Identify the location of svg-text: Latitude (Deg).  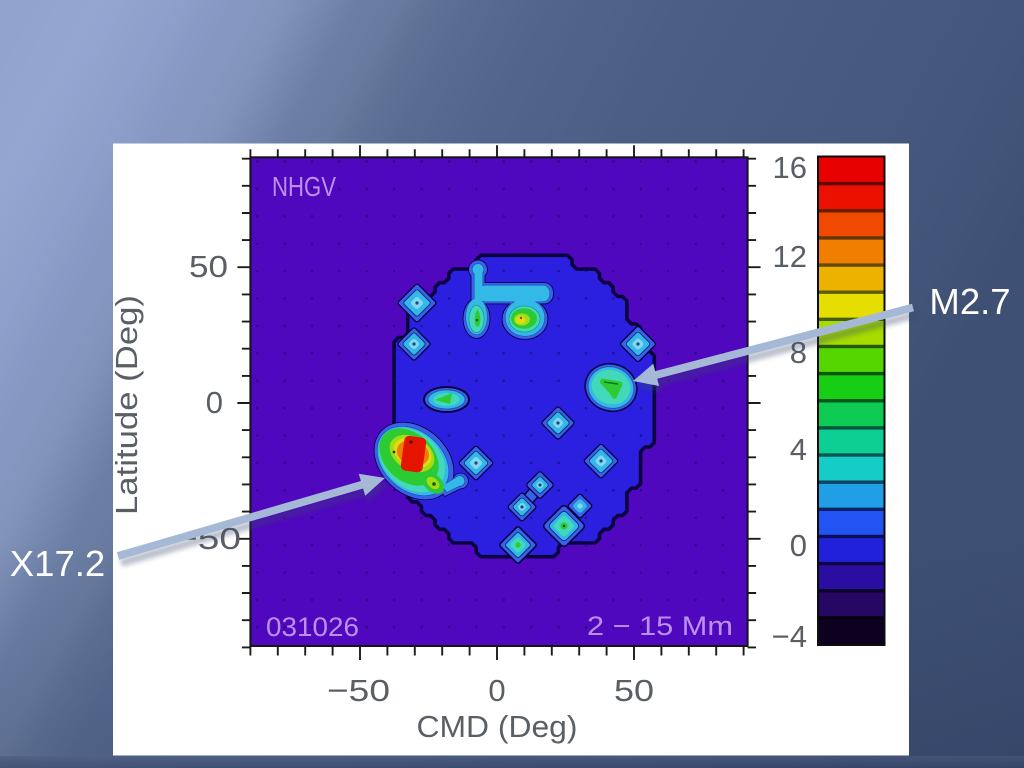
(126, 405).